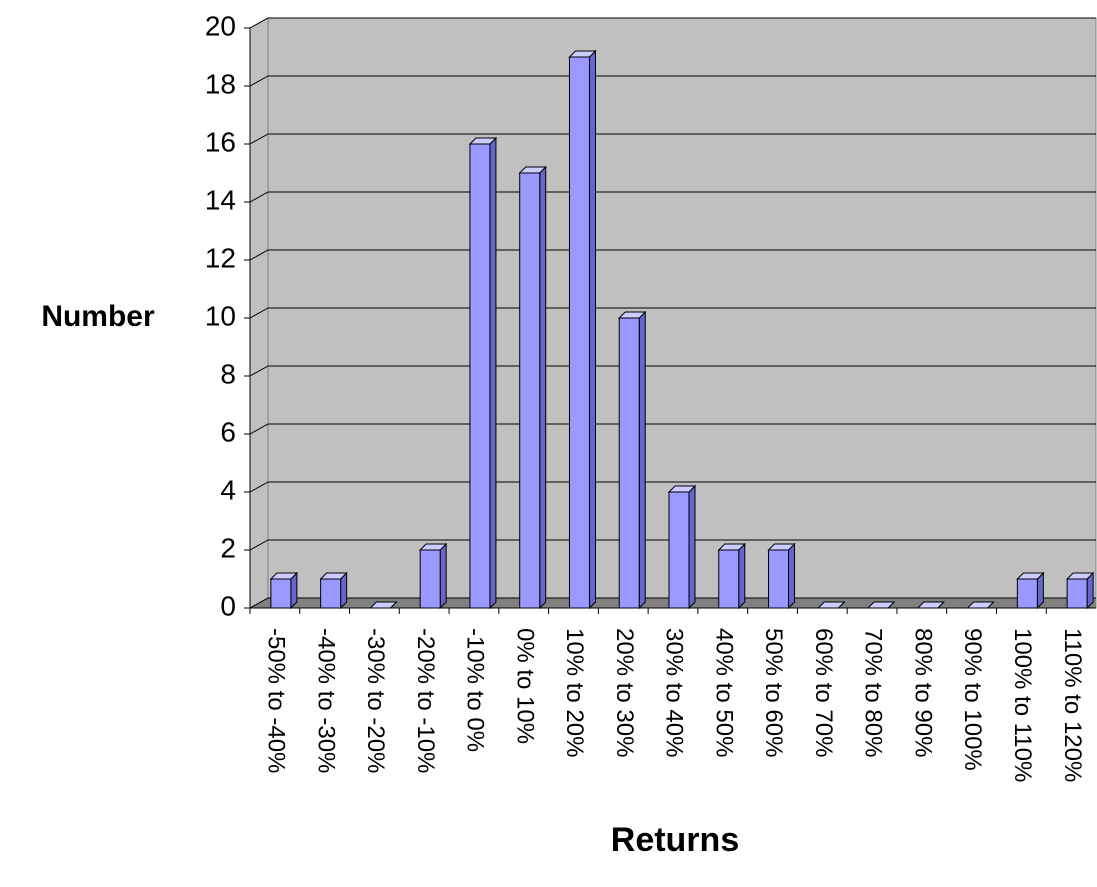  I want to click on x-tick-label: 10% to 20%, so click(574, 692).